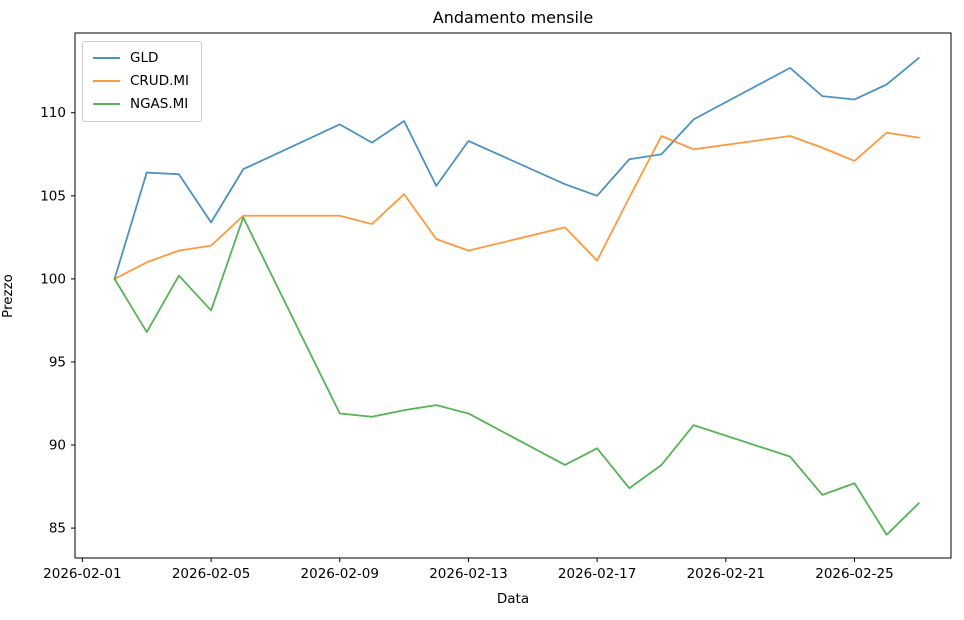 Image resolution: width=964 pixels, height=620 pixels. What do you see at coordinates (53, 279) in the screenshot?
I see `y-axis-tick-label: 100` at bounding box center [53, 279].